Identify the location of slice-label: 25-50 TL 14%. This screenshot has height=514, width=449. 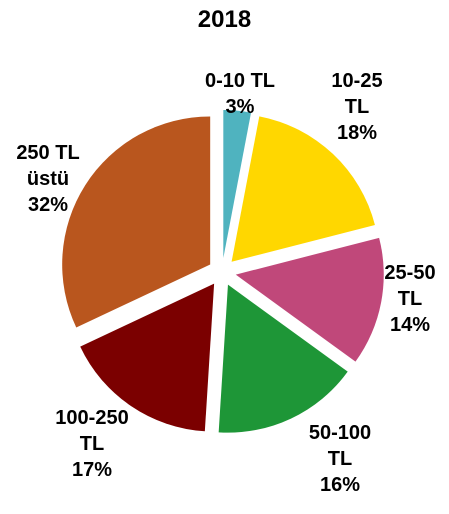
(410, 299).